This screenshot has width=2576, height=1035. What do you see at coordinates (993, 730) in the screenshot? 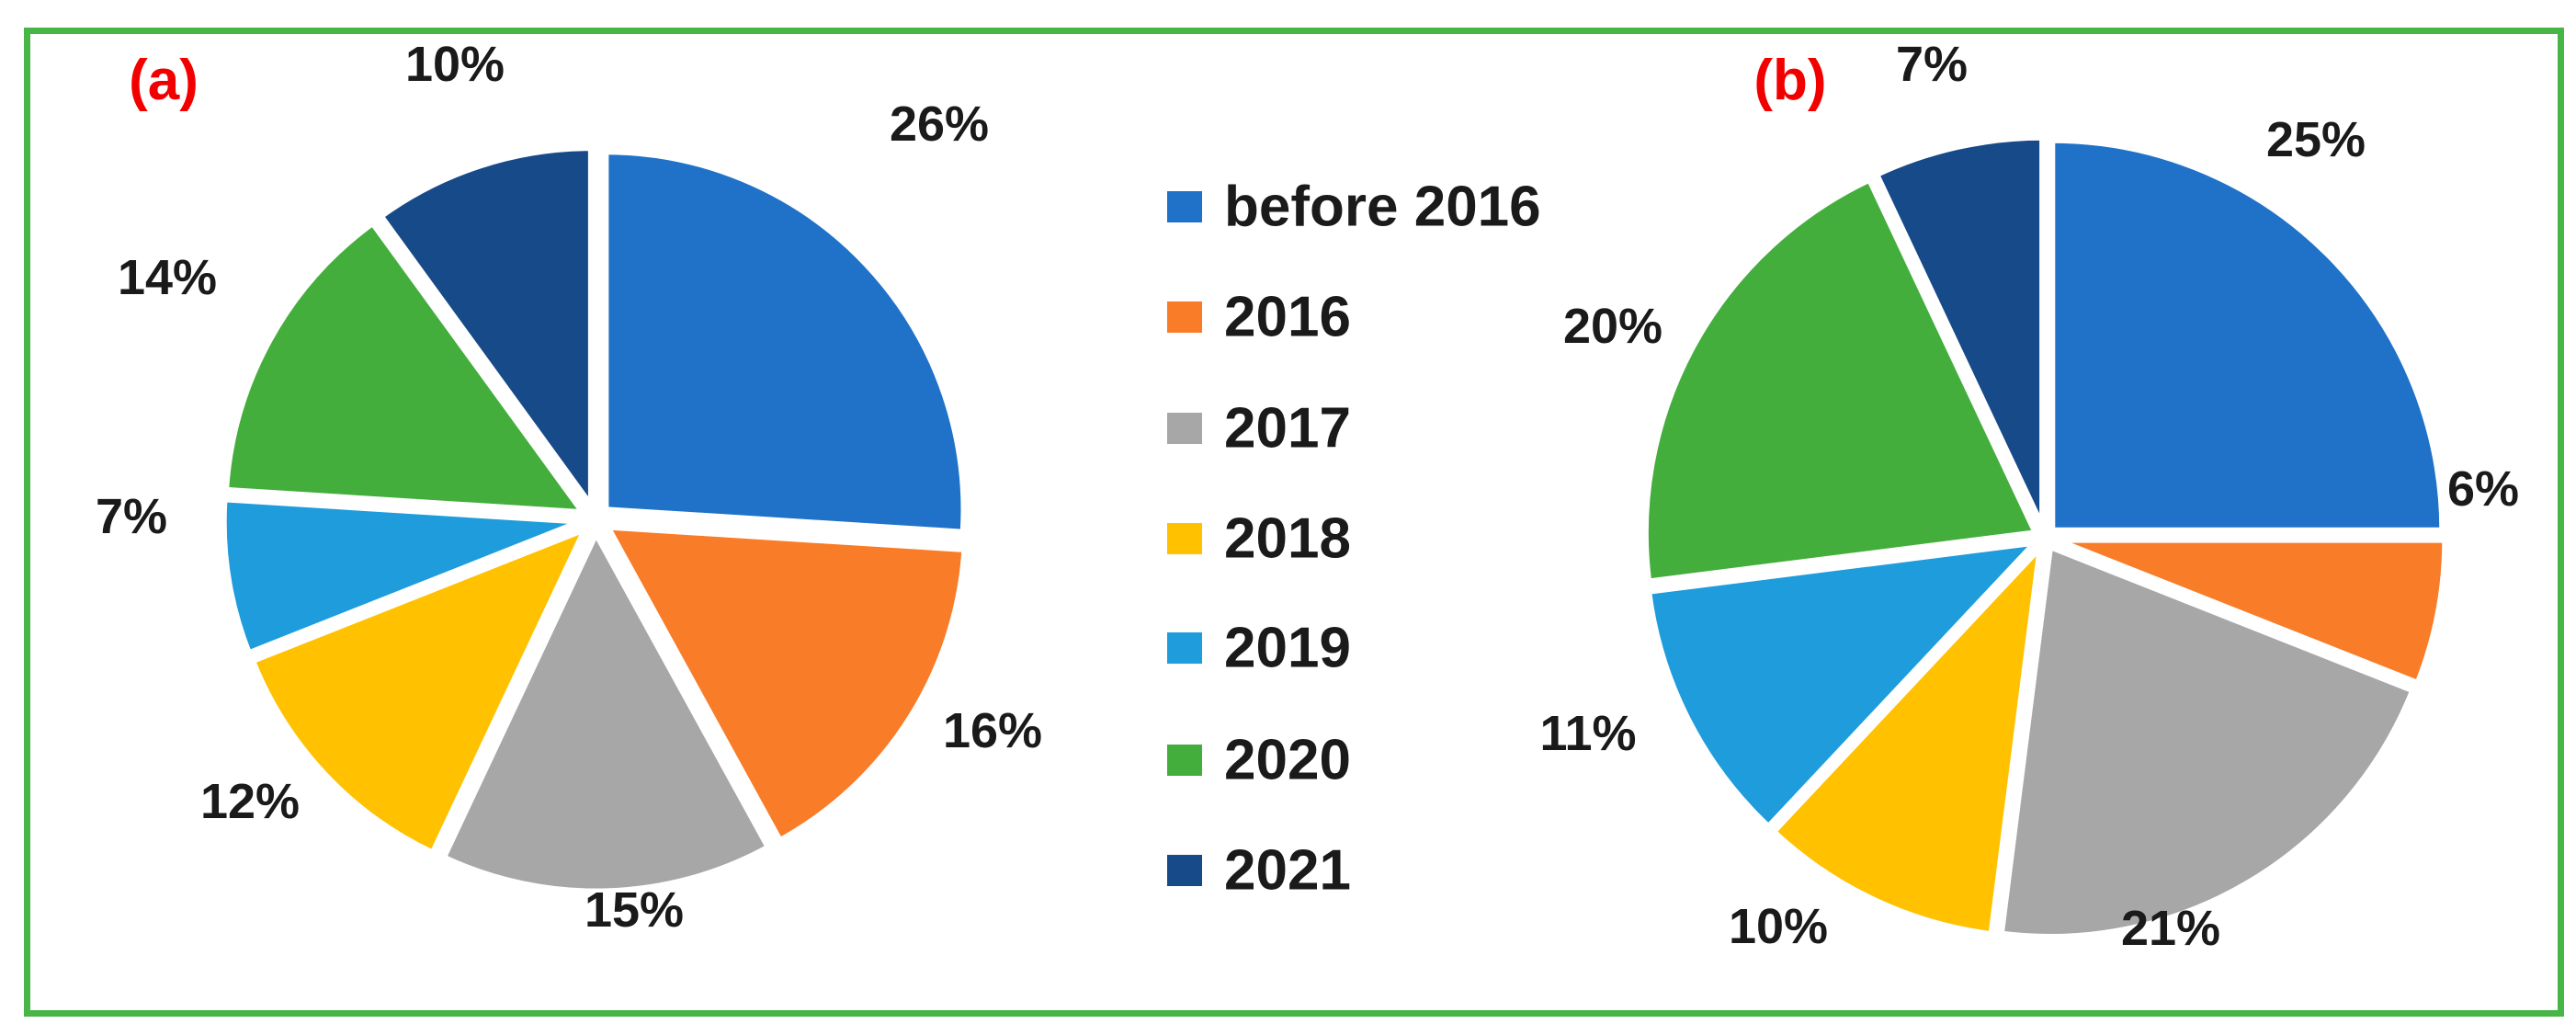
I see `pie-a-value-label-2016: 16%` at bounding box center [993, 730].